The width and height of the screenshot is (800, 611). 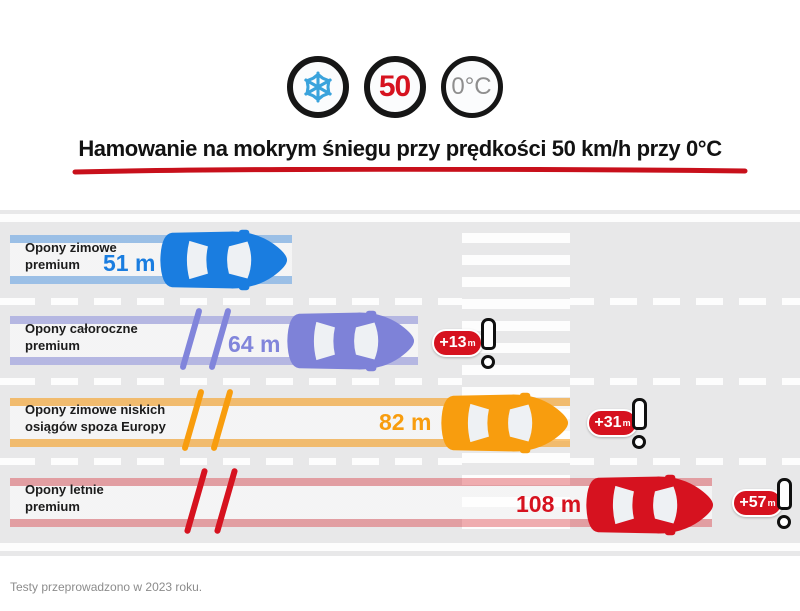 I want to click on tire-label-winter-premium: Opony zimowe premium, so click(x=71, y=256).